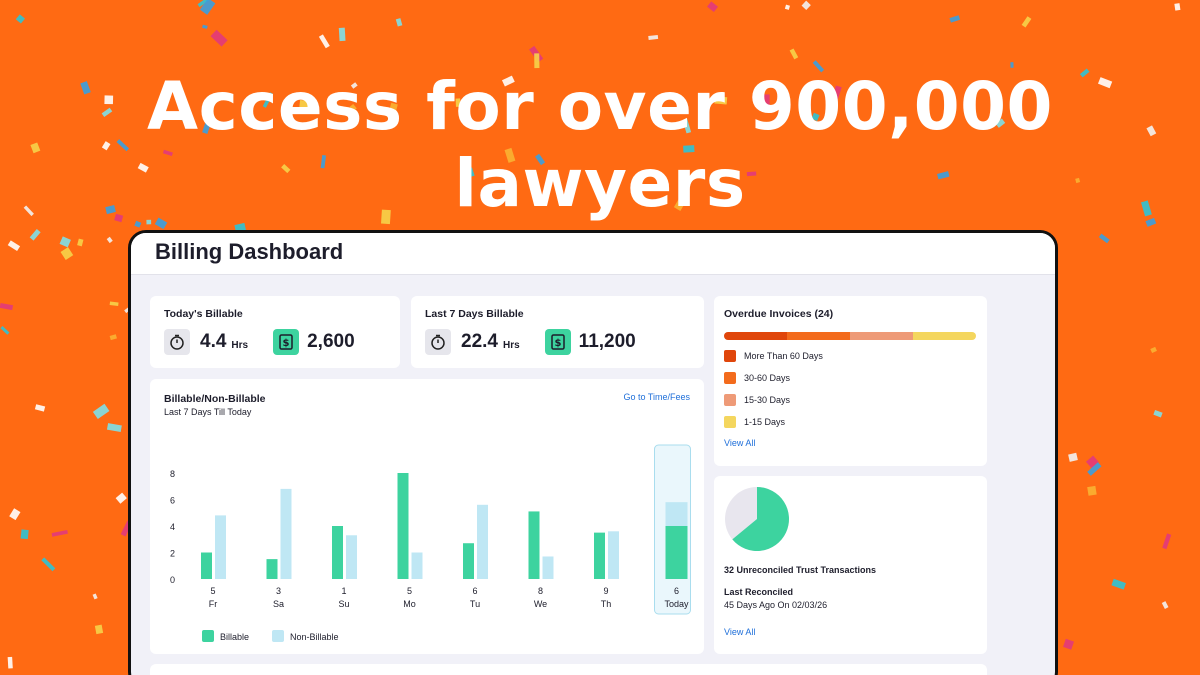 This screenshot has height=675, width=1200. Describe the element at coordinates (740, 443) in the screenshot. I see `overdue-view-all-link: View All` at that location.